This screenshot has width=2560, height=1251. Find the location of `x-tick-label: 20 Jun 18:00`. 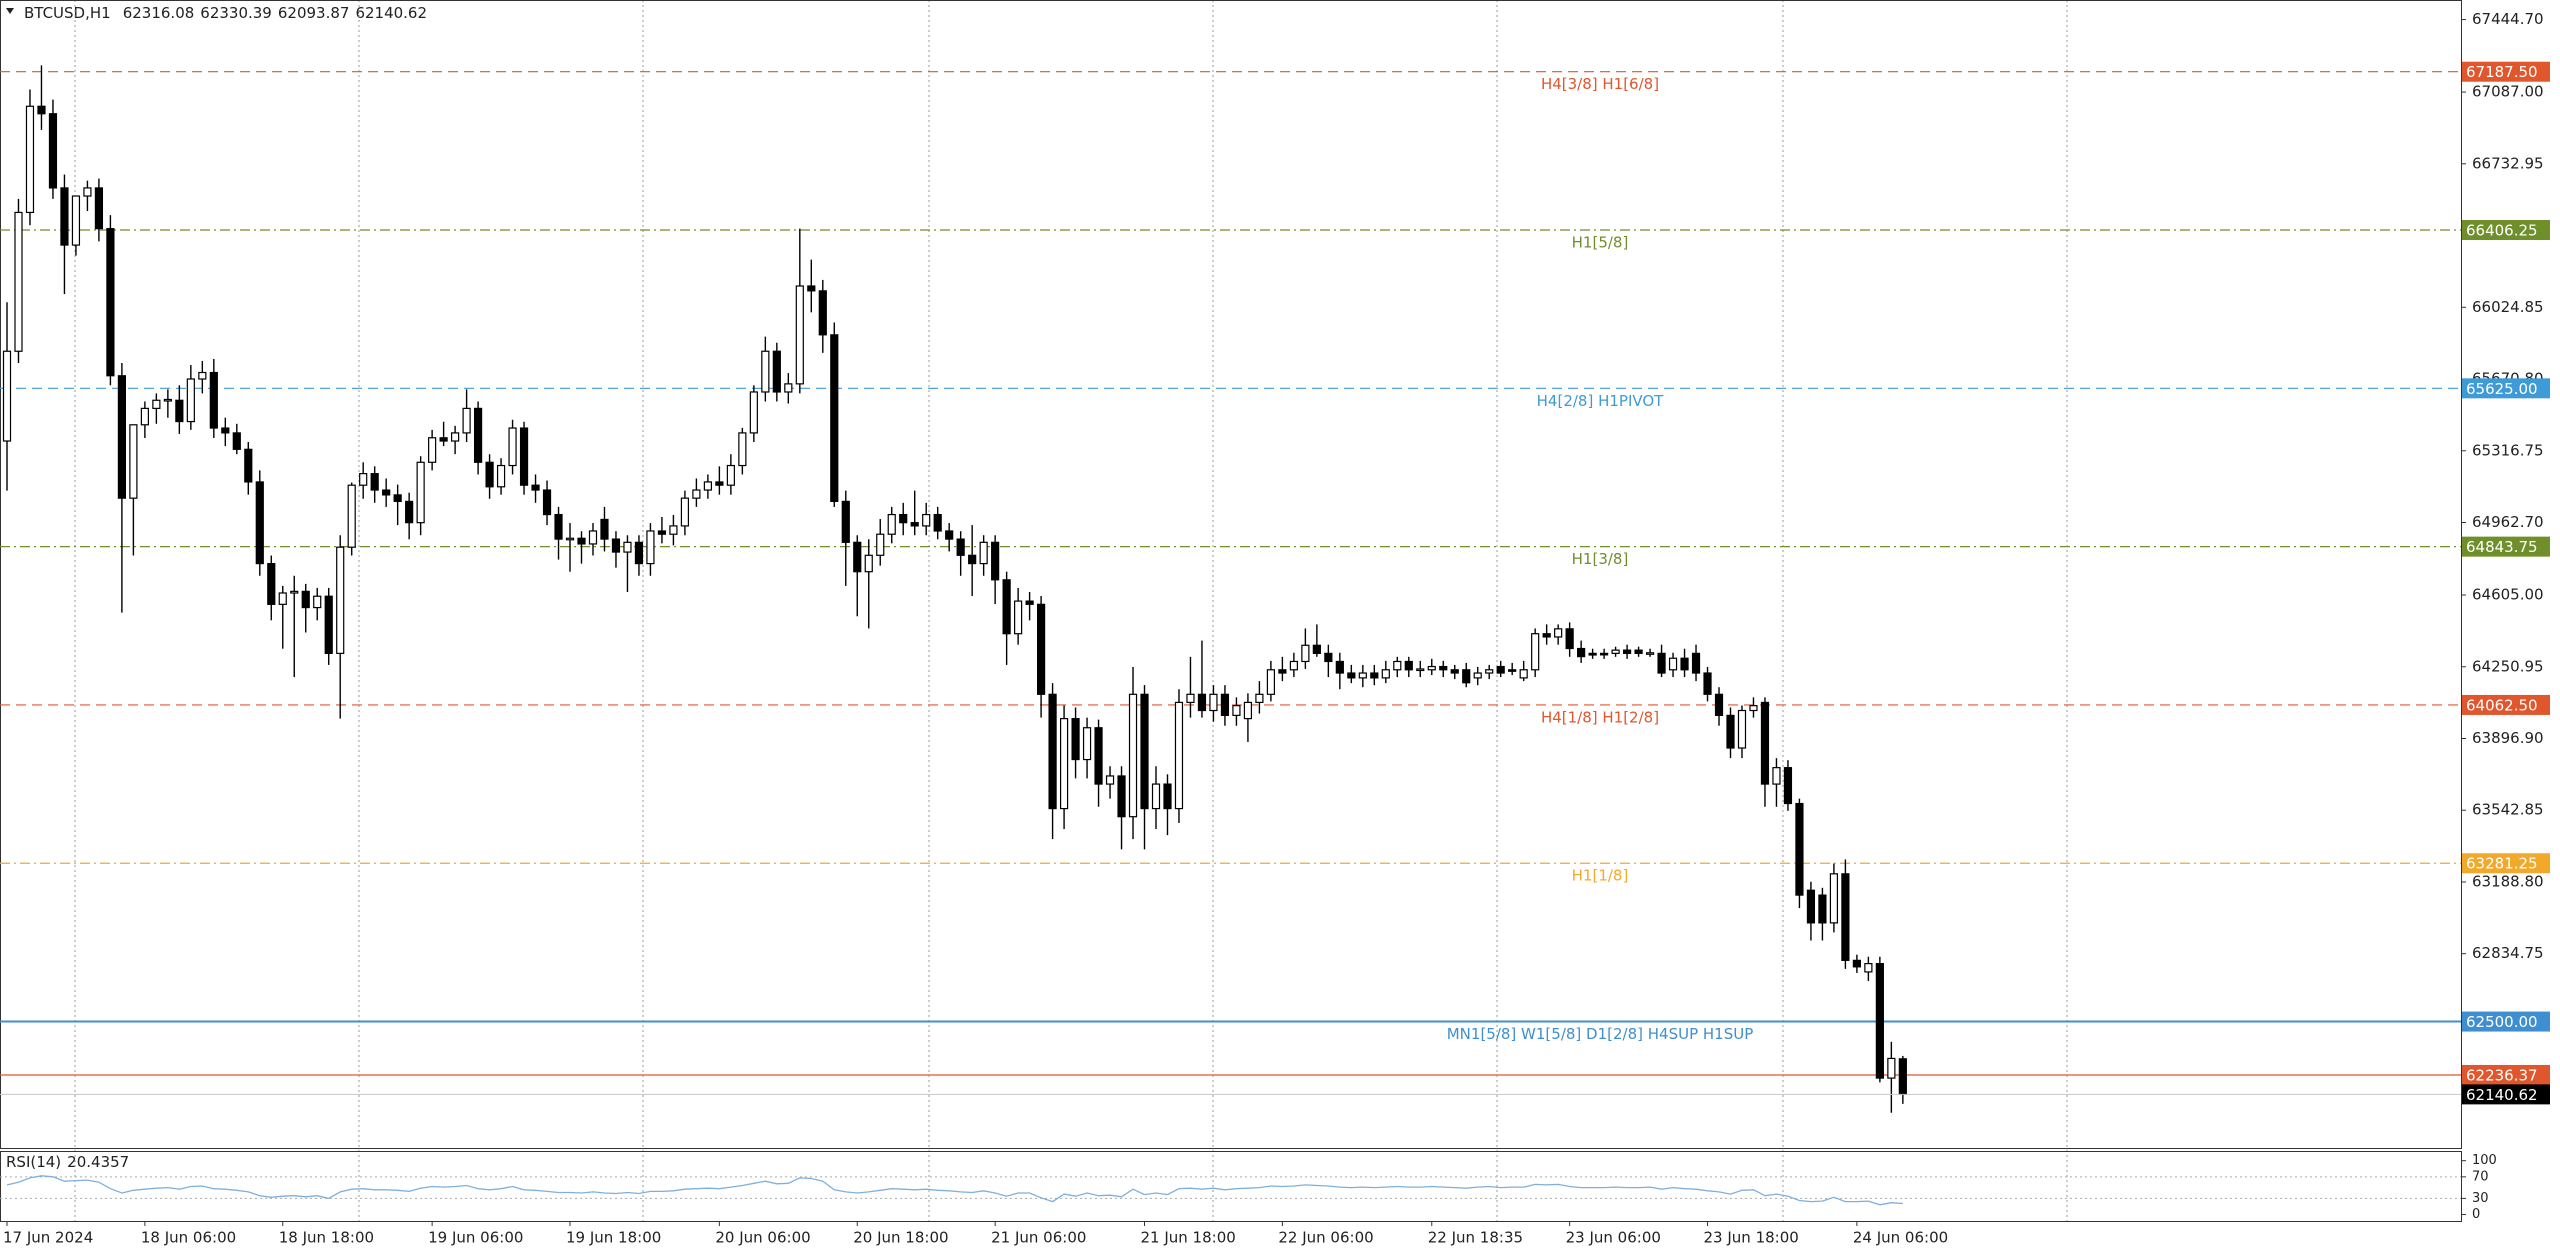

x-tick-label: 20 Jun 18:00 is located at coordinates (900, 1238).